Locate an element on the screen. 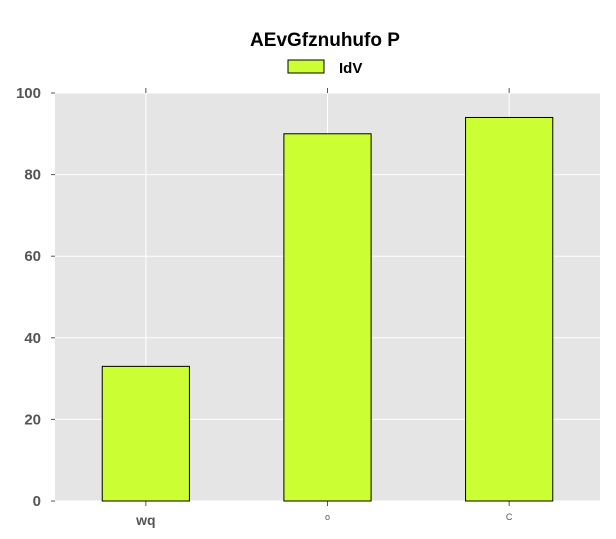  chart-title: AEvGfznuhufo P is located at coordinates (325, 40).